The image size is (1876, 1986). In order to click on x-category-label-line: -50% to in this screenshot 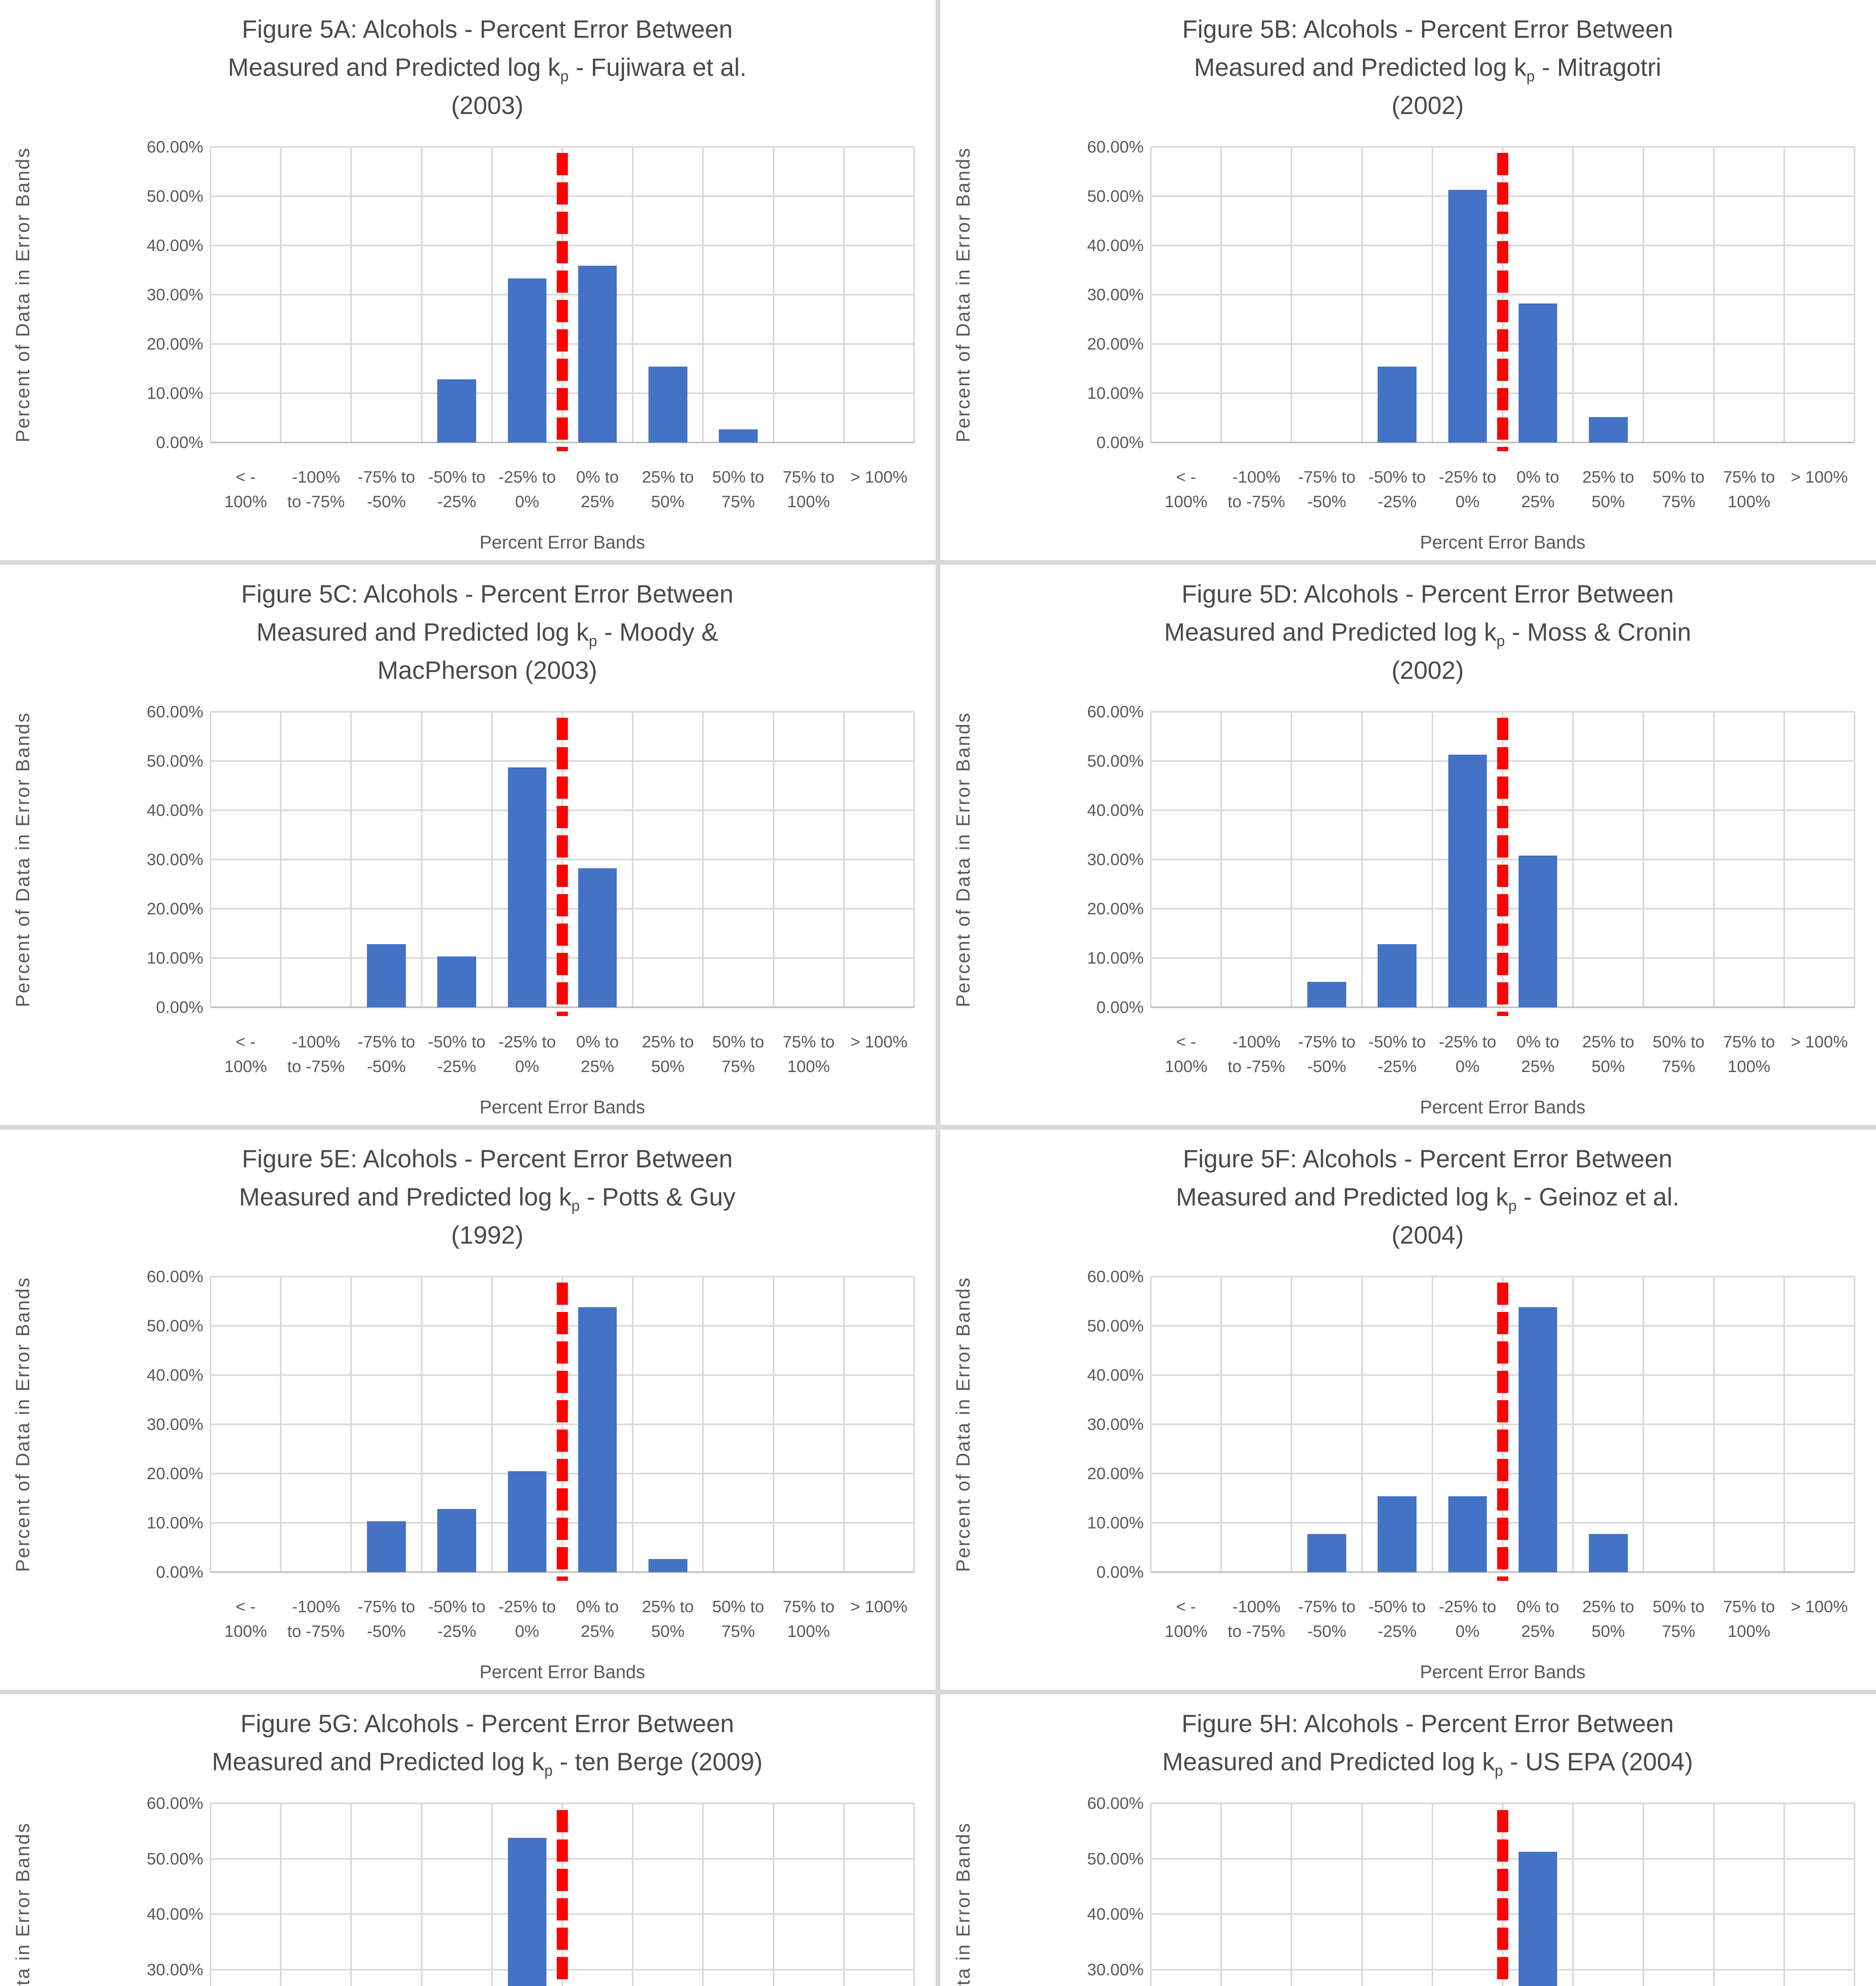, I will do `click(457, 1041)`.